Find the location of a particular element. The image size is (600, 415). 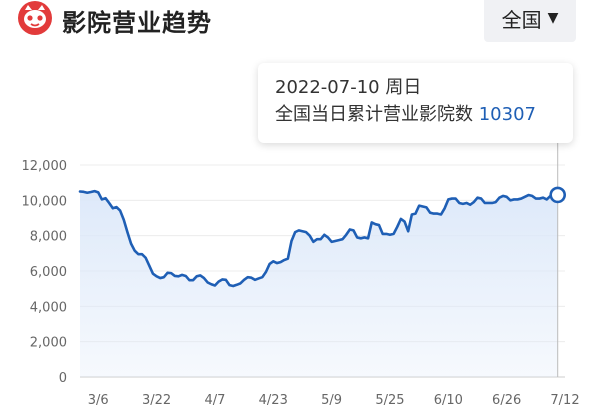

y-tick-label: 2,000 is located at coordinates (48, 343).